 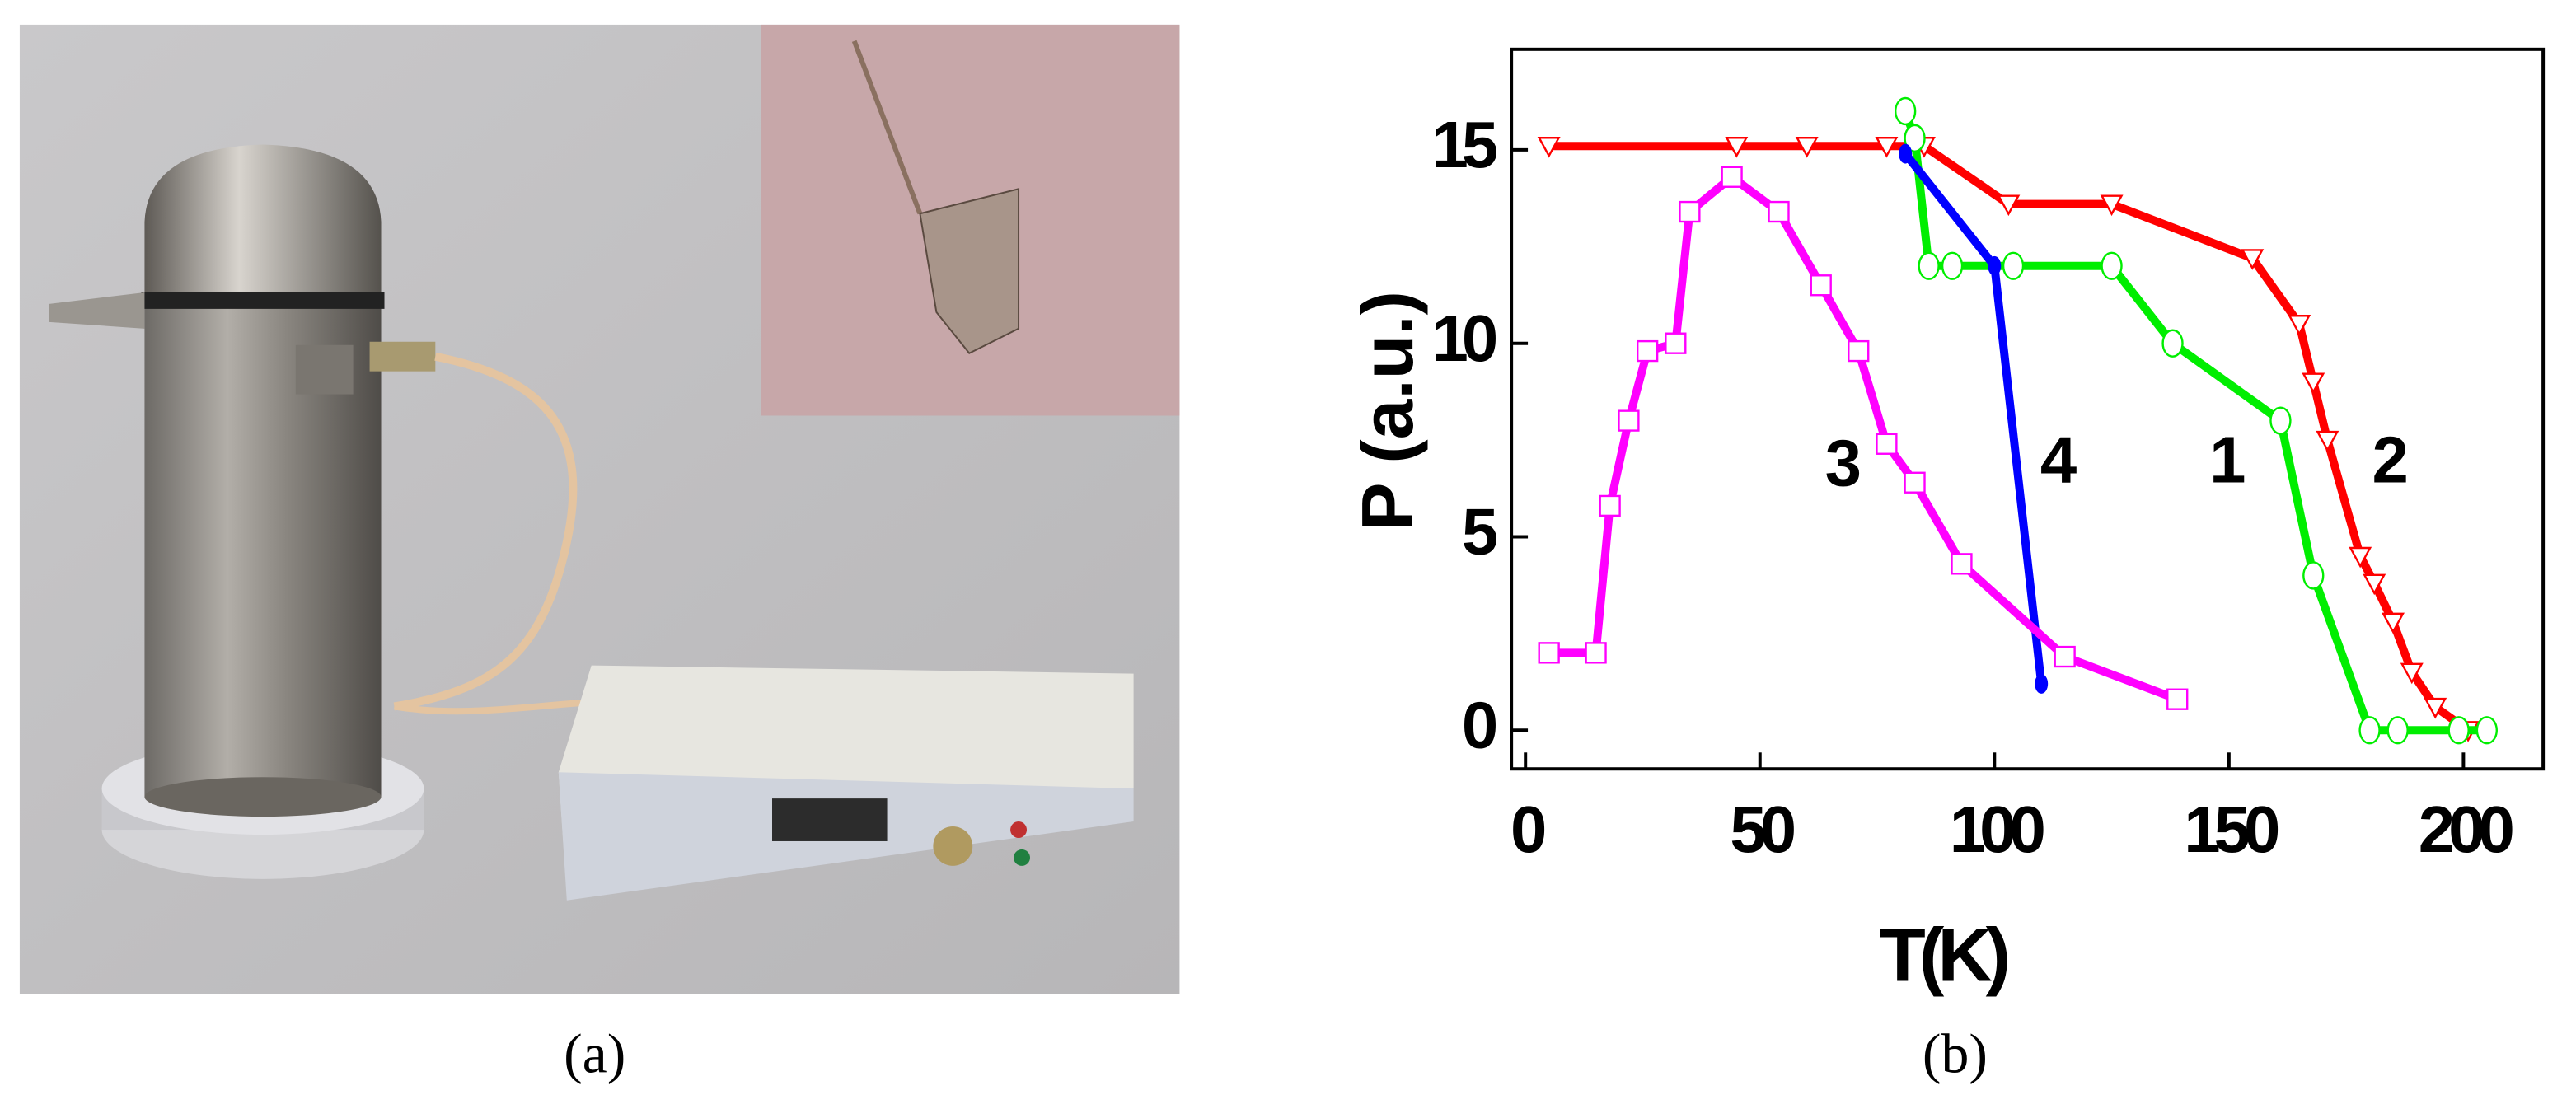 What do you see at coordinates (2231, 829) in the screenshot?
I see `x-tick-label: 150` at bounding box center [2231, 829].